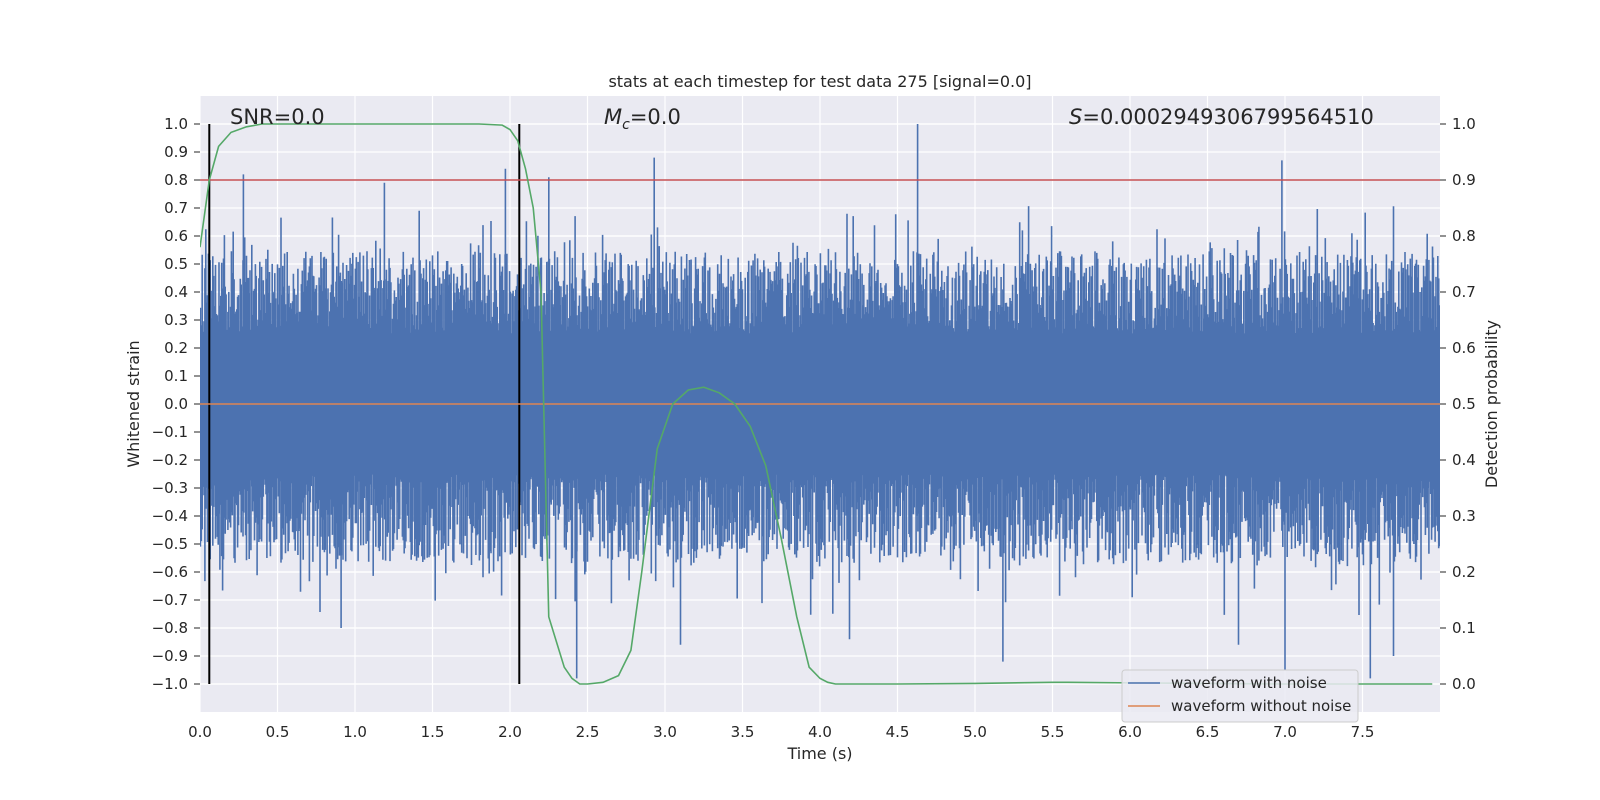 Image resolution: width=1600 pixels, height=800 pixels. Describe the element at coordinates (1464, 572) in the screenshot. I see `y2-tick-label: 0.2` at that location.